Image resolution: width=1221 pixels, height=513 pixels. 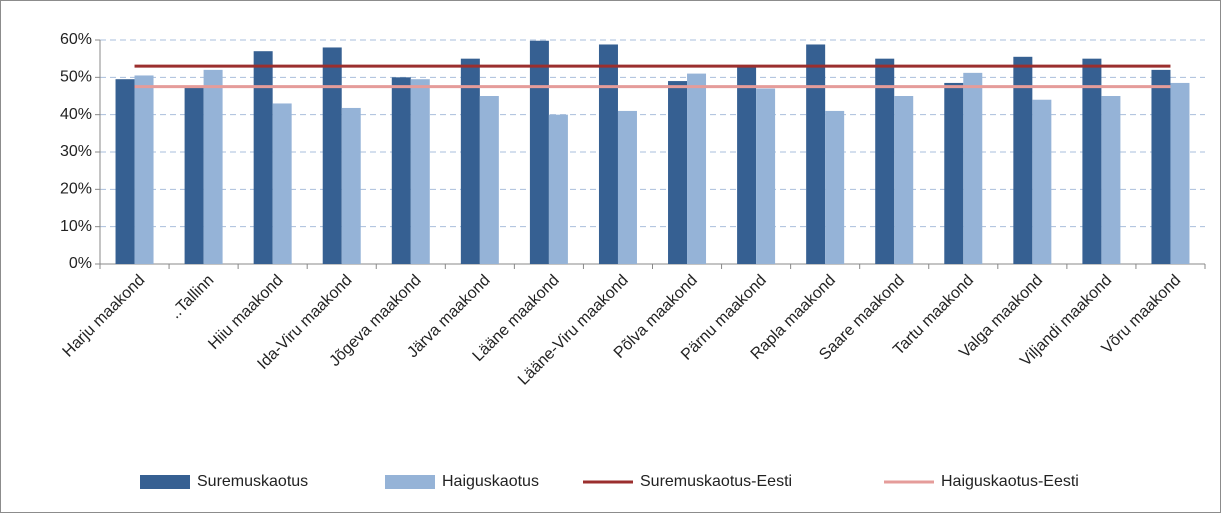 What do you see at coordinates (76, 226) in the screenshot?
I see `y-tick-label: 10%` at bounding box center [76, 226].